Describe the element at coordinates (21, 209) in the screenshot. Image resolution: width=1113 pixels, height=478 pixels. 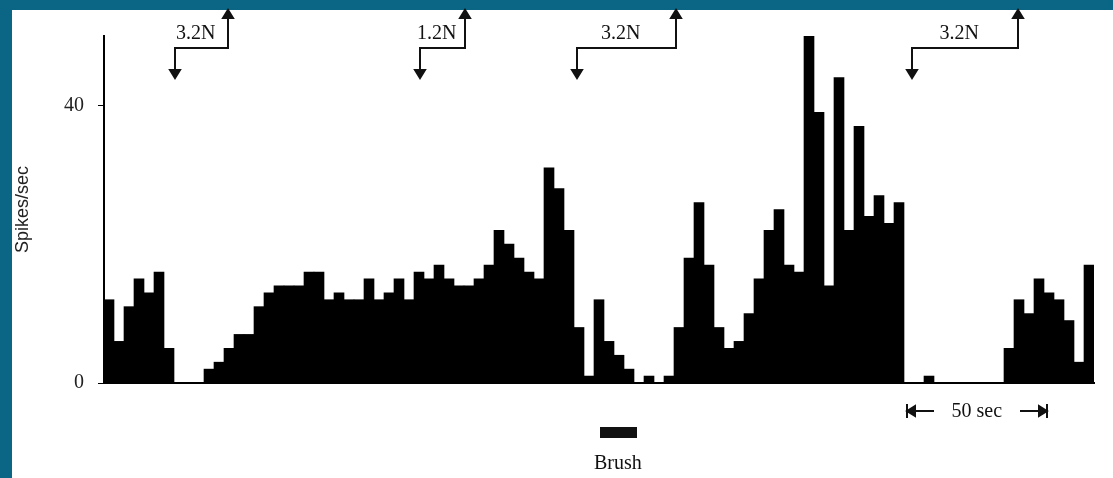
I see `y-axis-title: Spikes/sec` at that location.